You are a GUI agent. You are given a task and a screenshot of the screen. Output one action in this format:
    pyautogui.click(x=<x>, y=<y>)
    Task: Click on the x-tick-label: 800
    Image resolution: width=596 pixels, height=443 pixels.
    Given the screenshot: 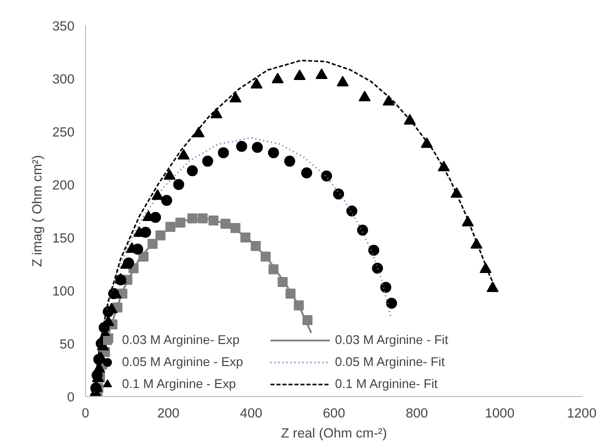 What is the action you would take?
    pyautogui.click(x=417, y=413)
    